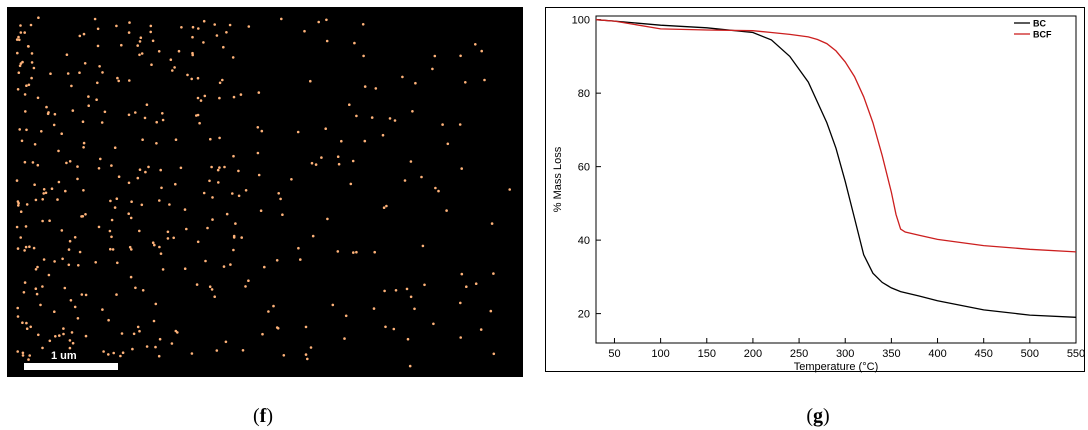 This screenshot has height=430, width=1088. I want to click on y-tick-label: 20, so click(584, 315).